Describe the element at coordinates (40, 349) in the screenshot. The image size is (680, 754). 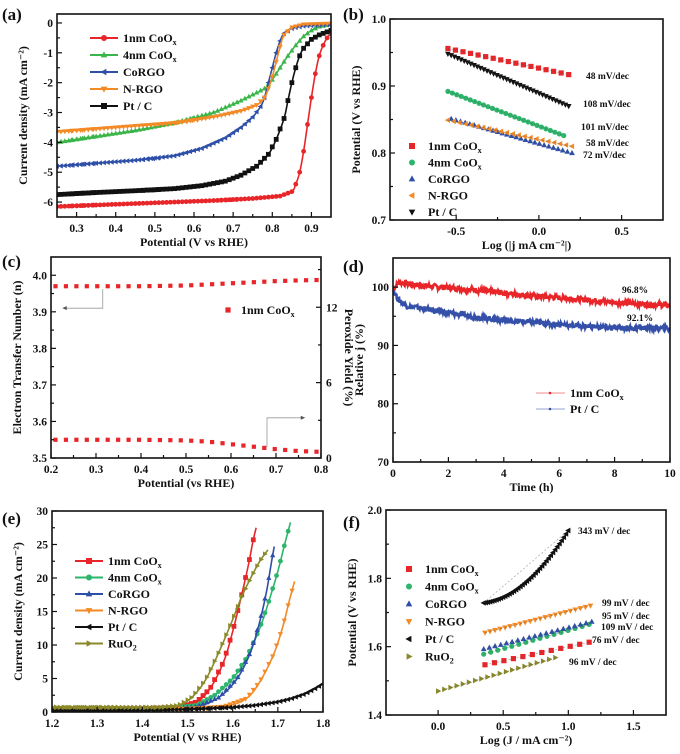
I see `y-tick-label: 3.8` at that location.